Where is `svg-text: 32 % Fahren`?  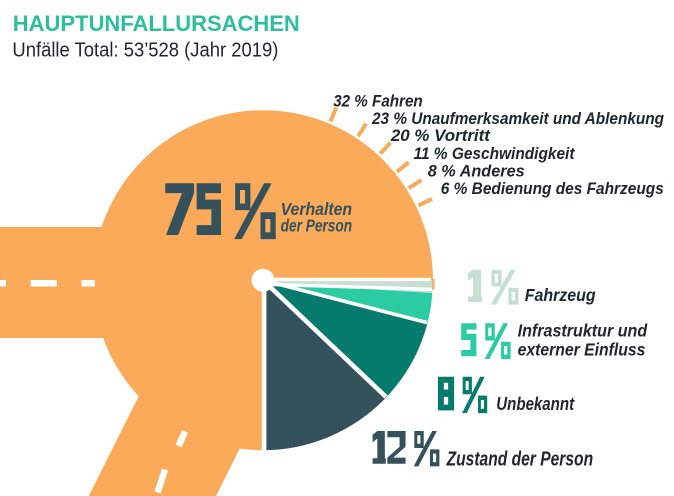
svg-text: 32 % Fahren is located at coordinates (378, 101).